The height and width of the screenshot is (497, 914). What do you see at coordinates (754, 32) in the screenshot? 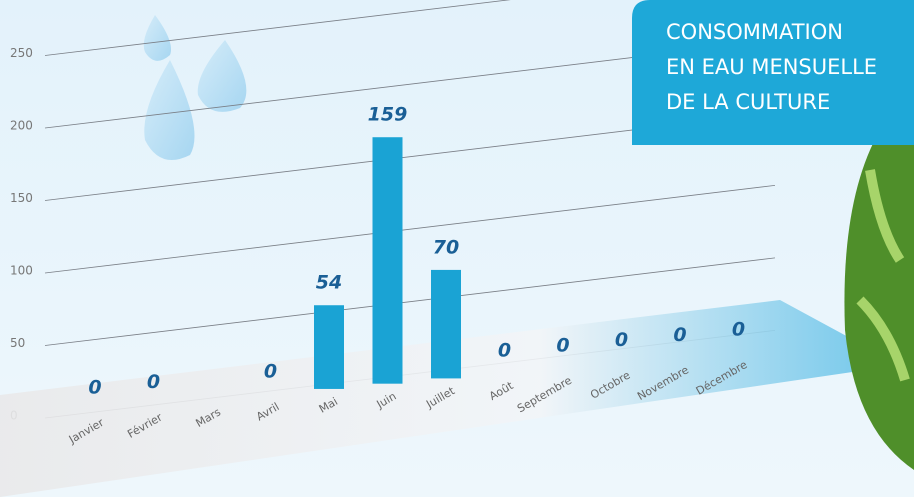
I see `chart-title: CONSOMMATION` at bounding box center [754, 32].